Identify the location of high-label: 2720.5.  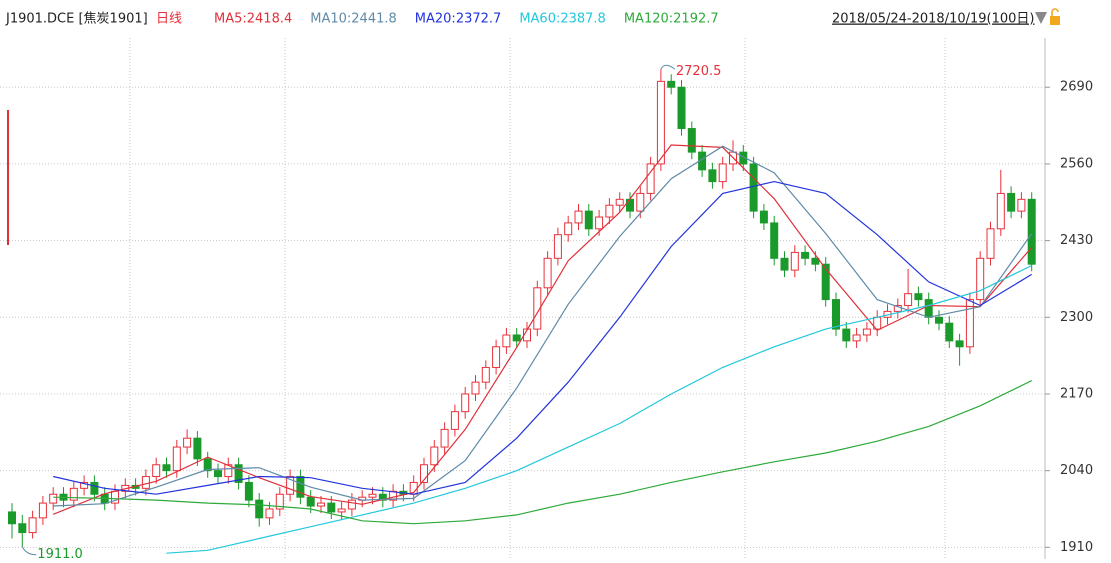
(699, 71).